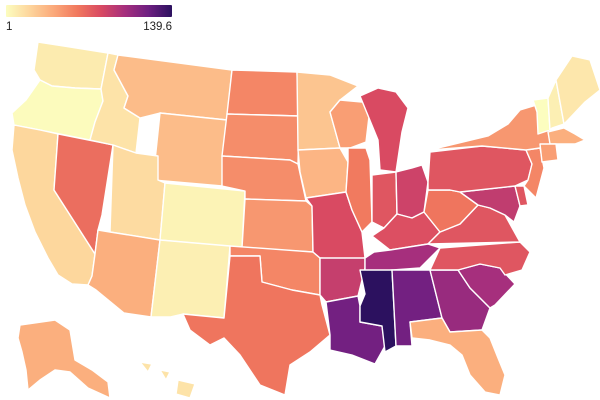 This screenshot has width=600, height=400. Describe the element at coordinates (549, 153) in the screenshot. I see `state-CT` at that location.